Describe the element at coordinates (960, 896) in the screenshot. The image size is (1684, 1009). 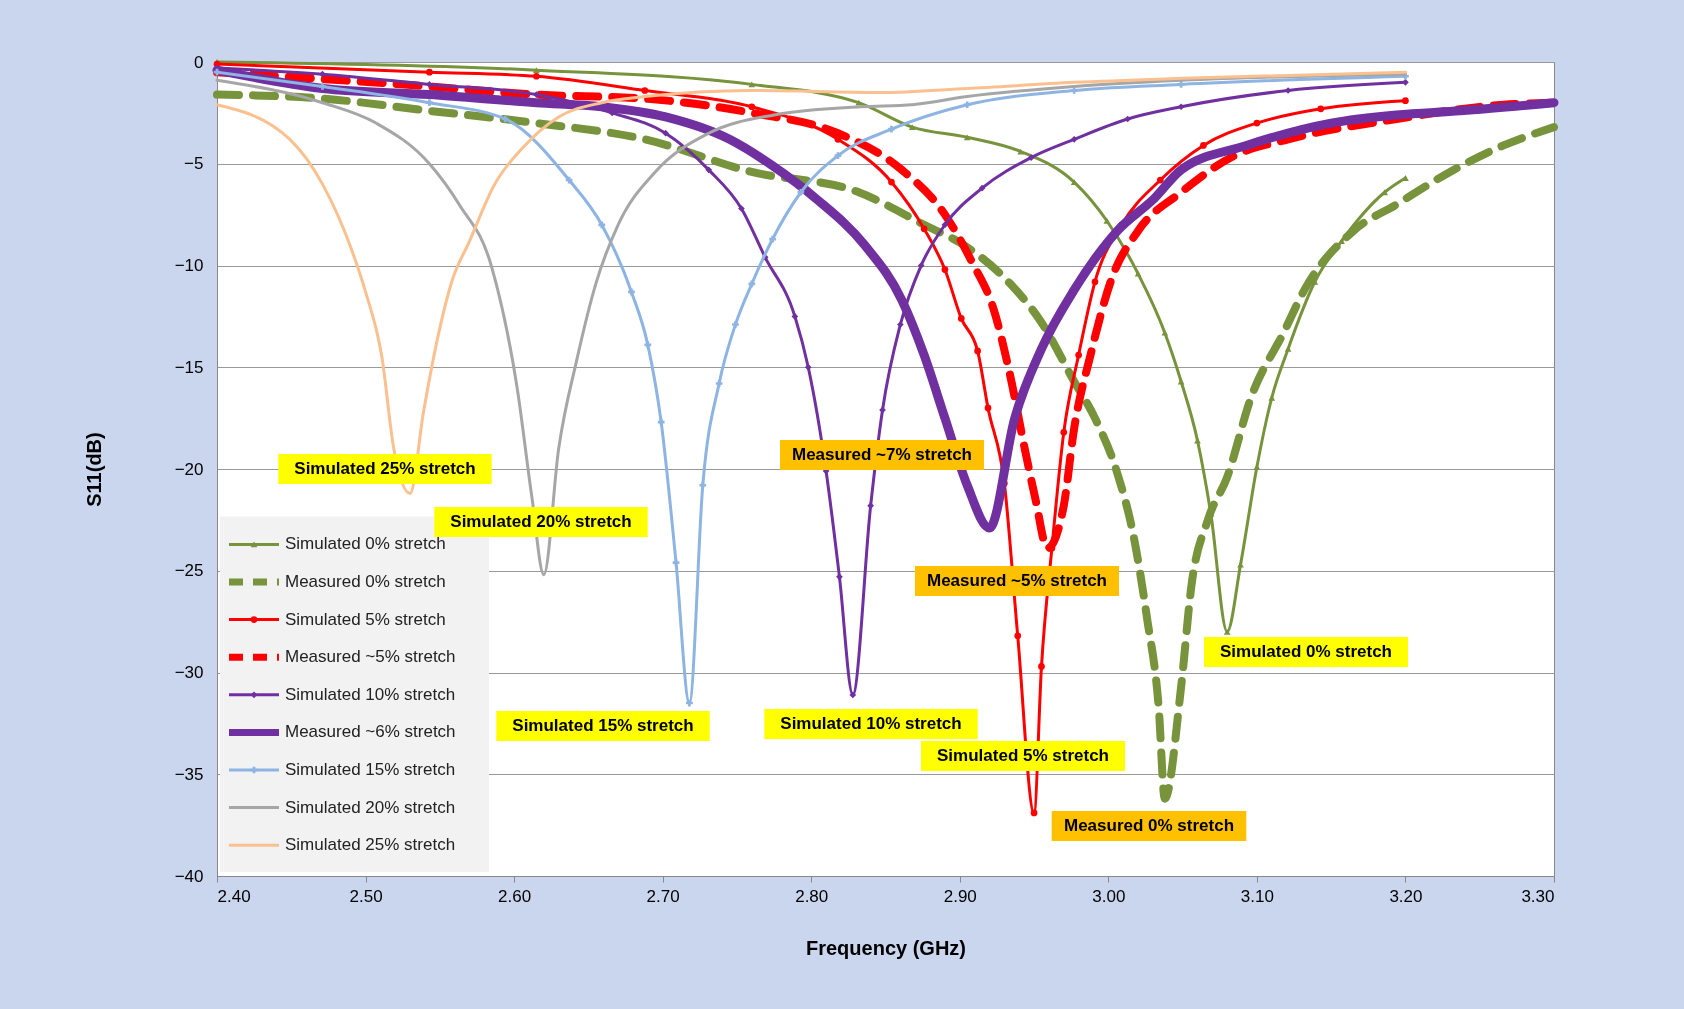
I see `x-tick-label: 2.90` at that location.